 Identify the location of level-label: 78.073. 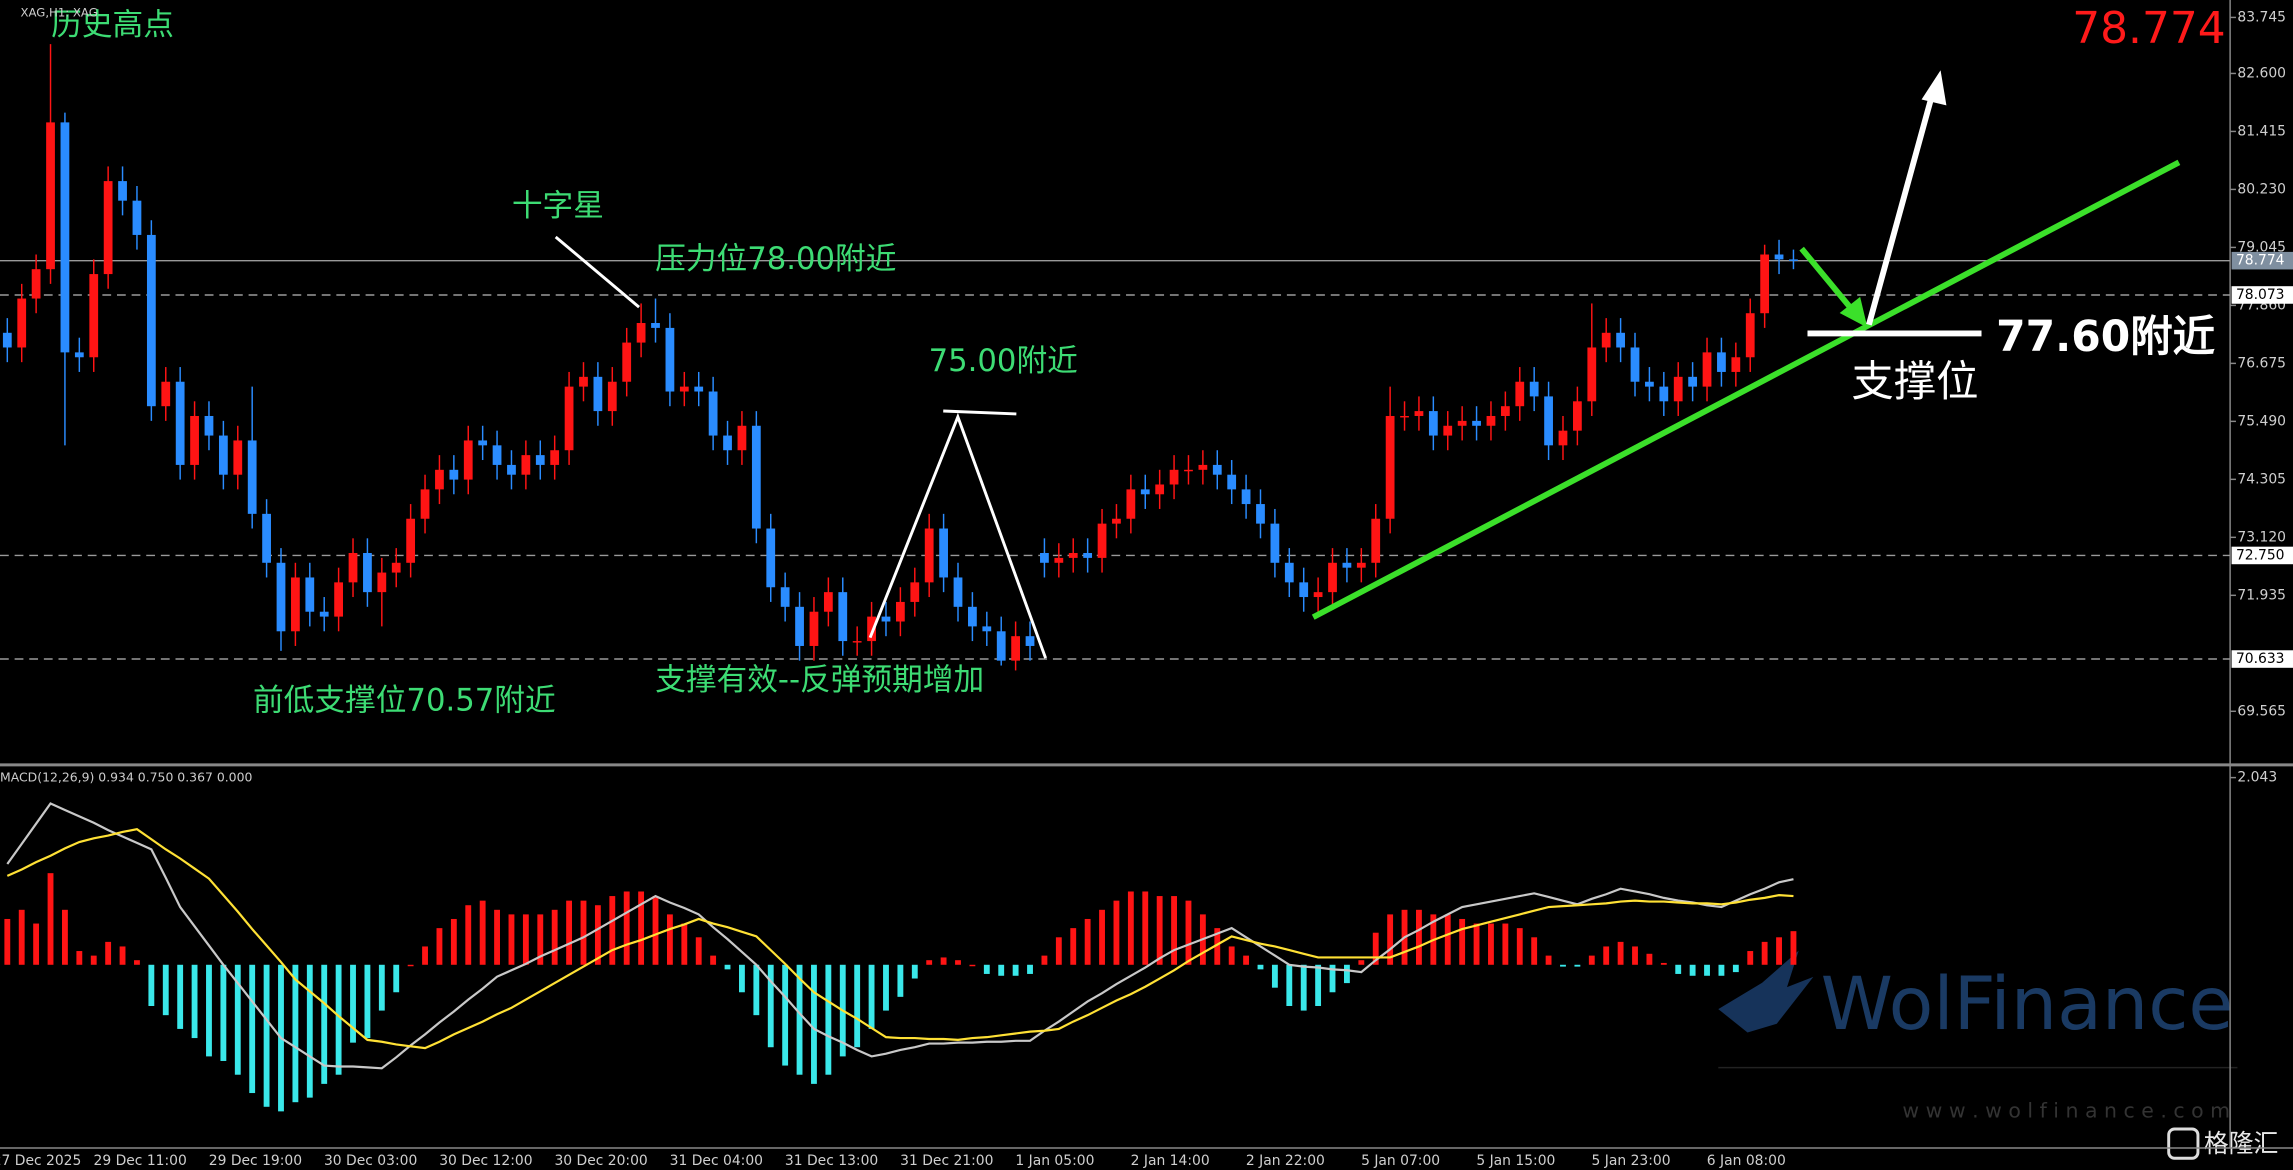
(2260, 295).